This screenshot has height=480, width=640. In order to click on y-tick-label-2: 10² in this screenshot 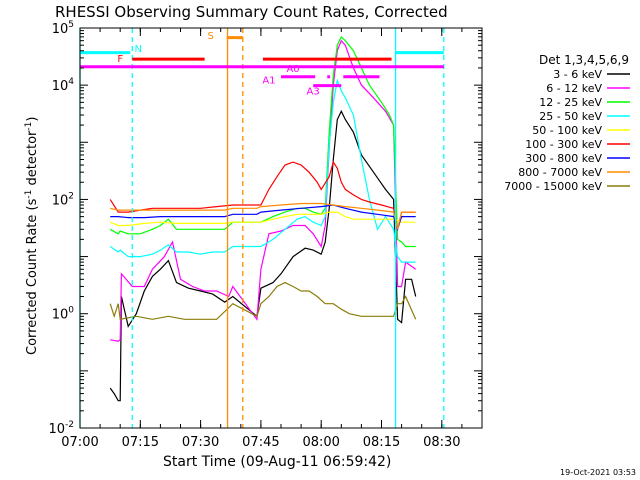, I will do `click(63, 199)`.